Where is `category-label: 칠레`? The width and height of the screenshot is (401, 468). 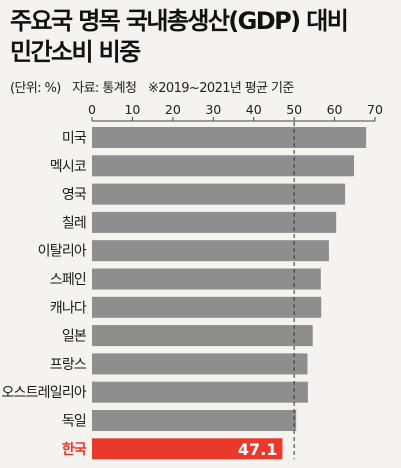
category-label: 칠레 is located at coordinates (74, 223).